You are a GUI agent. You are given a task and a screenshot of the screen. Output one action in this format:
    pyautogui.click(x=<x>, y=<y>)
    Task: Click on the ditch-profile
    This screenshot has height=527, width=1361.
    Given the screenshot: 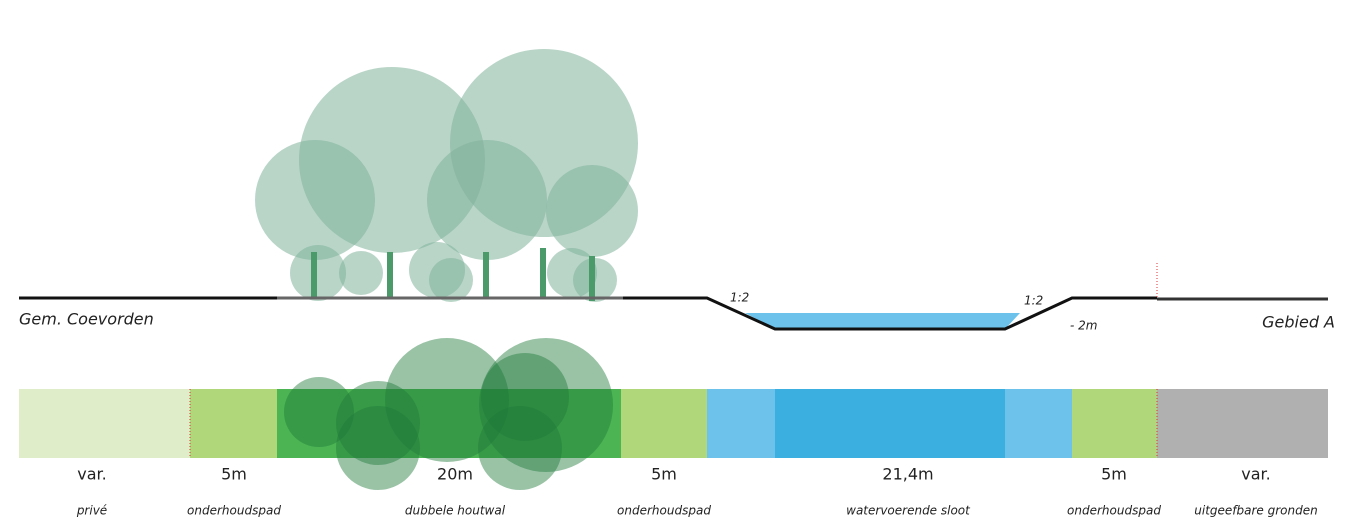 What is the action you would take?
    pyautogui.click(x=890, y=313)
    